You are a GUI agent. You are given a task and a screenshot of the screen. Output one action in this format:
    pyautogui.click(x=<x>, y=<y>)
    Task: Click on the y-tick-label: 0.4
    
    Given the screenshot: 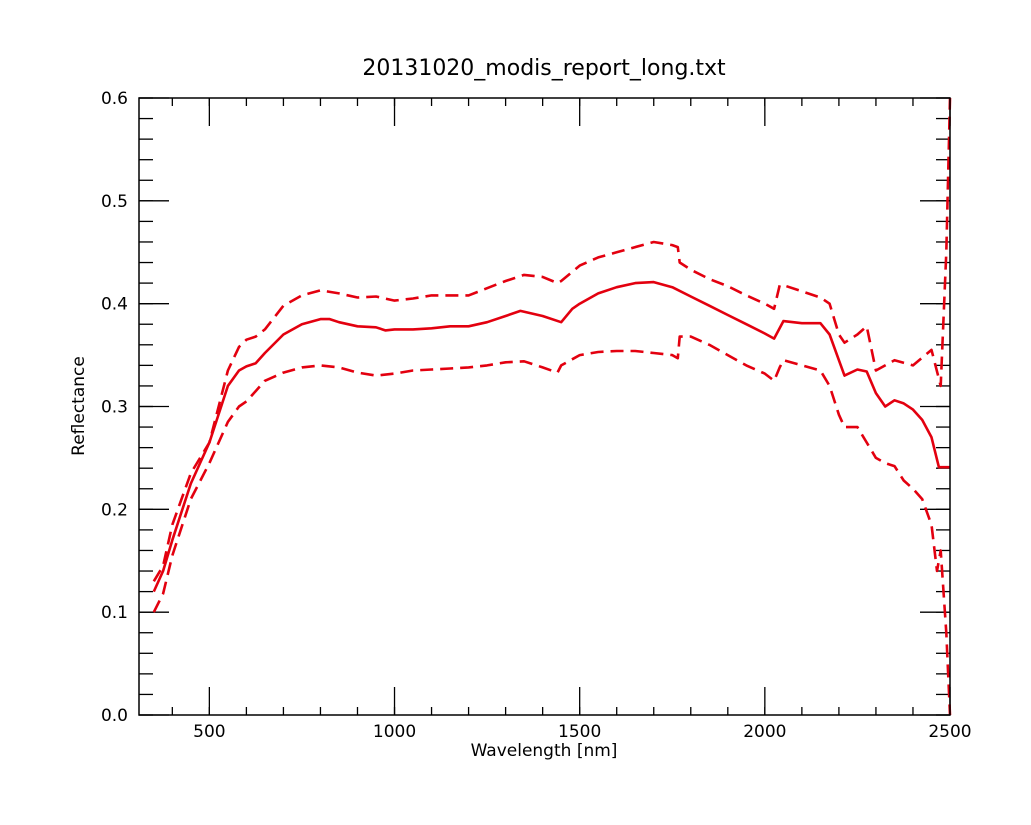 What is the action you would take?
    pyautogui.click(x=114, y=305)
    